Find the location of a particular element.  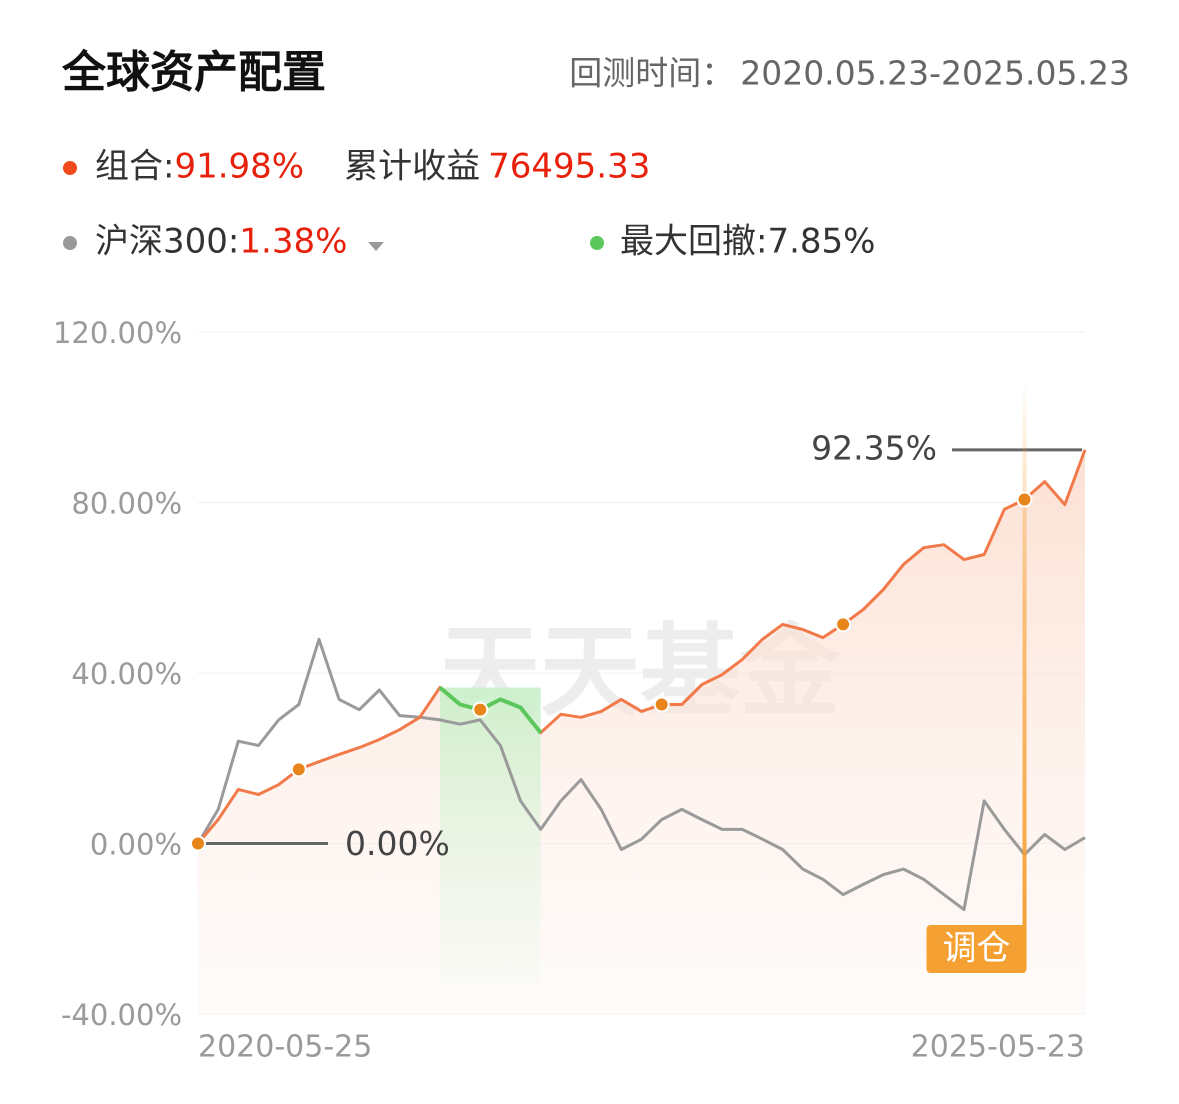

period-label: 回测时间： is located at coordinates (651, 73).